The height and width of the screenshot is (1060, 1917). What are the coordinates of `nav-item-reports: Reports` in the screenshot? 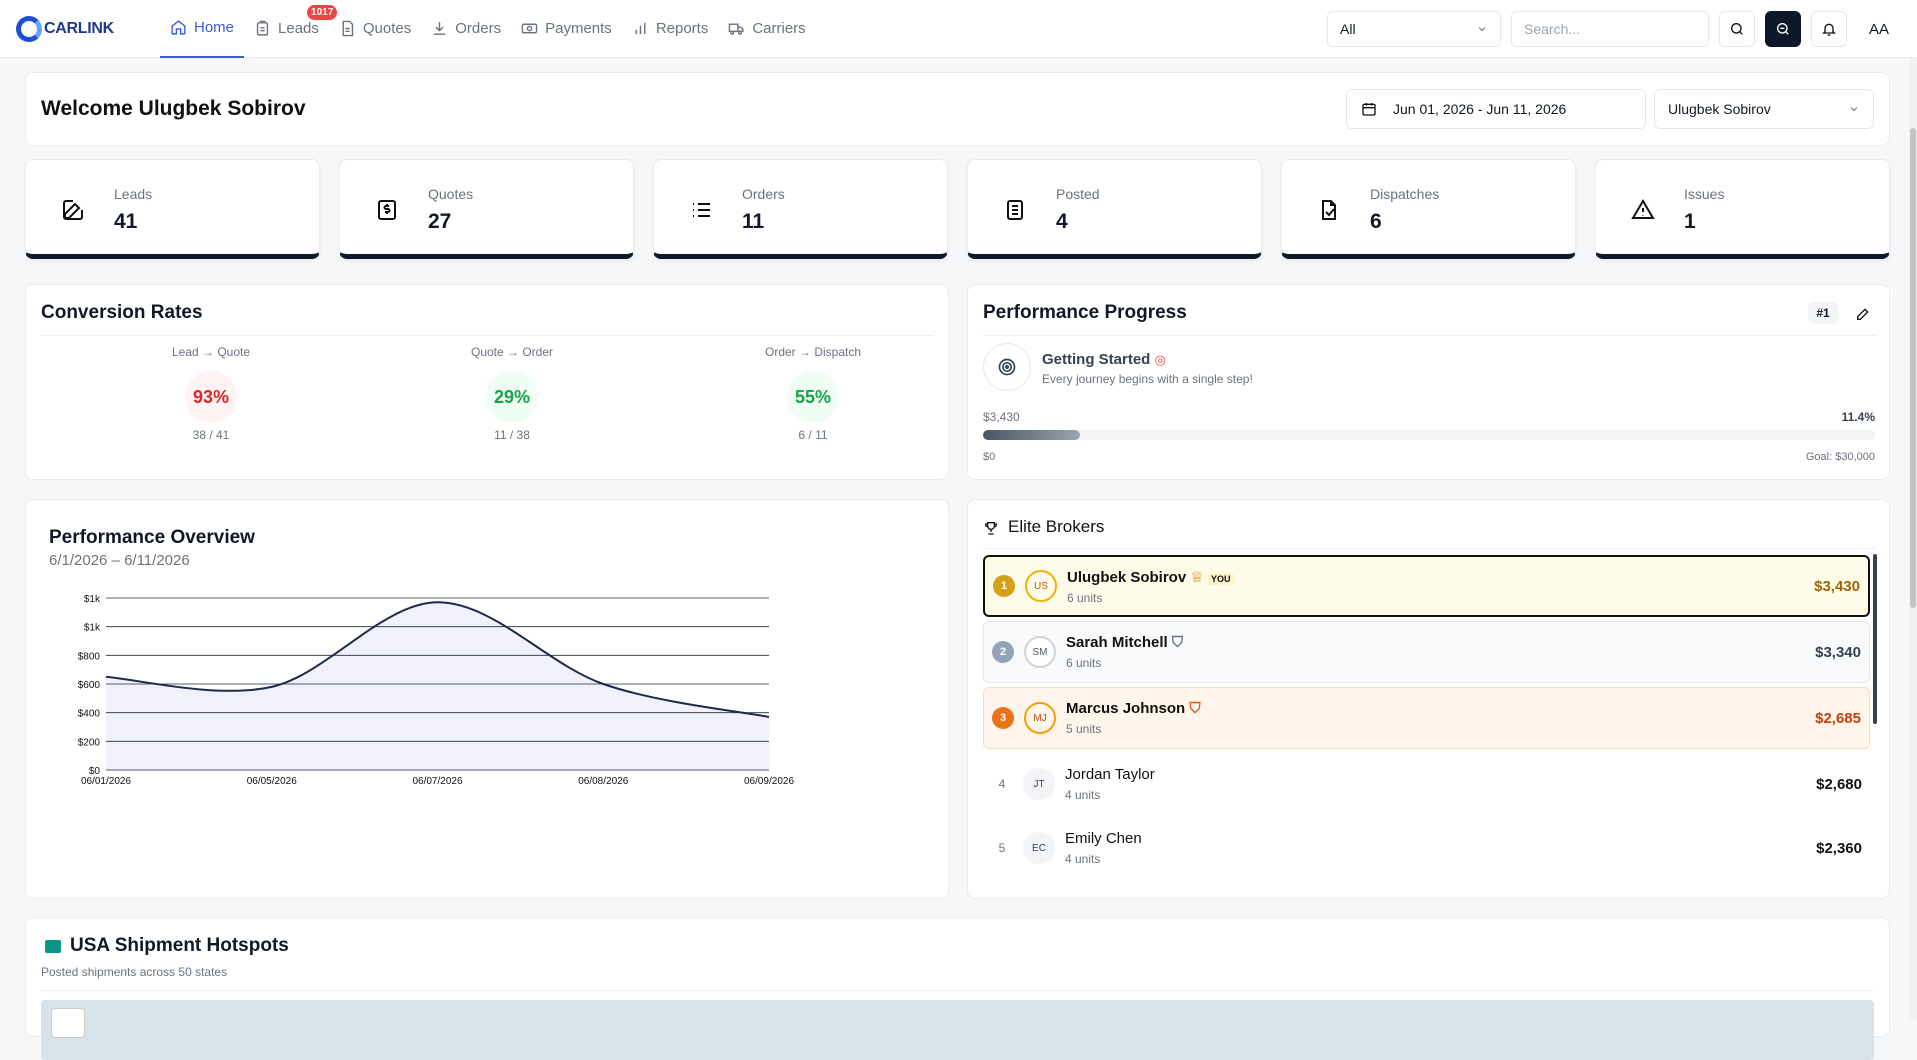 It's located at (670, 29).